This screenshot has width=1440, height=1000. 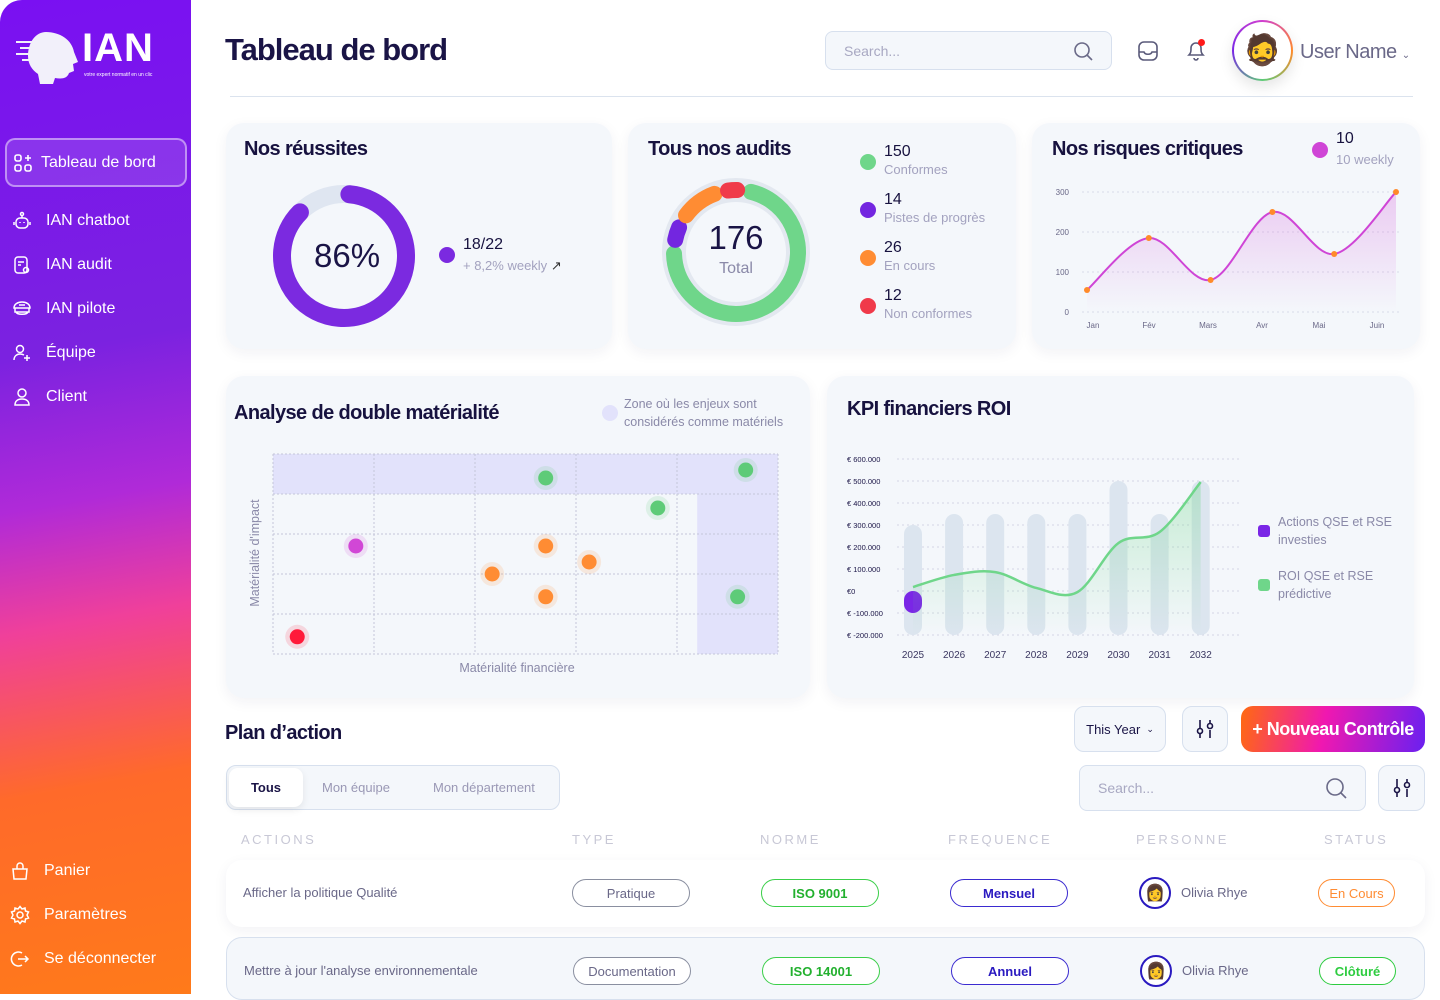 I want to click on person-name: Olivia Rhye, so click(x=1214, y=892).